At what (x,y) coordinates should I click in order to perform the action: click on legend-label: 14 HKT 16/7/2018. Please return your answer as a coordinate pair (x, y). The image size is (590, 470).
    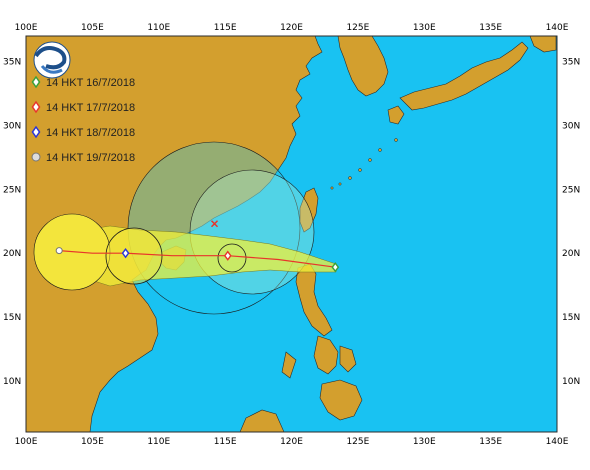
    Looking at the image, I should click on (90, 83).